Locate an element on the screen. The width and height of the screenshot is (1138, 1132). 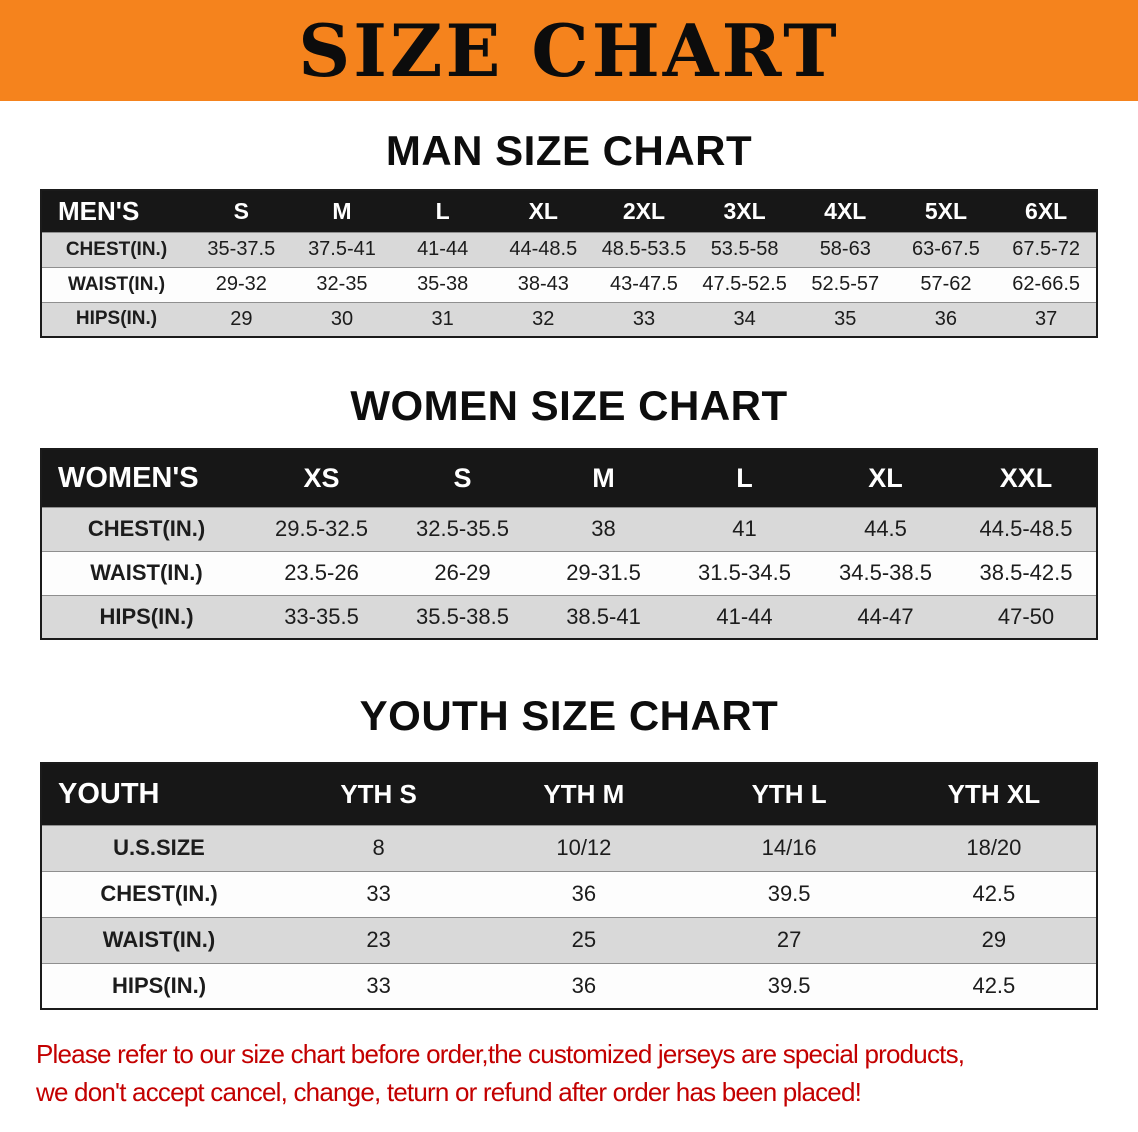
size-value-cell: 23.5-26 is located at coordinates (321, 572).